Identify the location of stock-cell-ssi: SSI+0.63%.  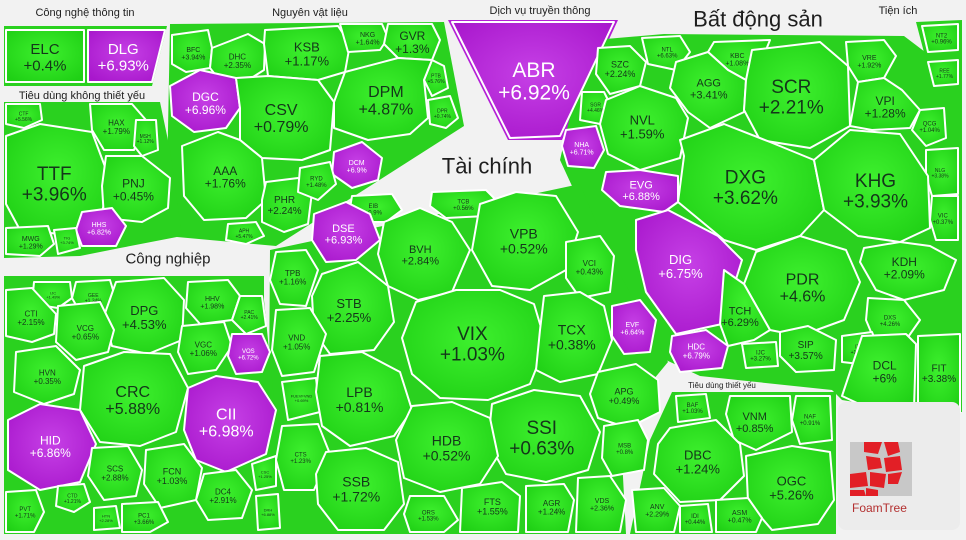
(544, 436).